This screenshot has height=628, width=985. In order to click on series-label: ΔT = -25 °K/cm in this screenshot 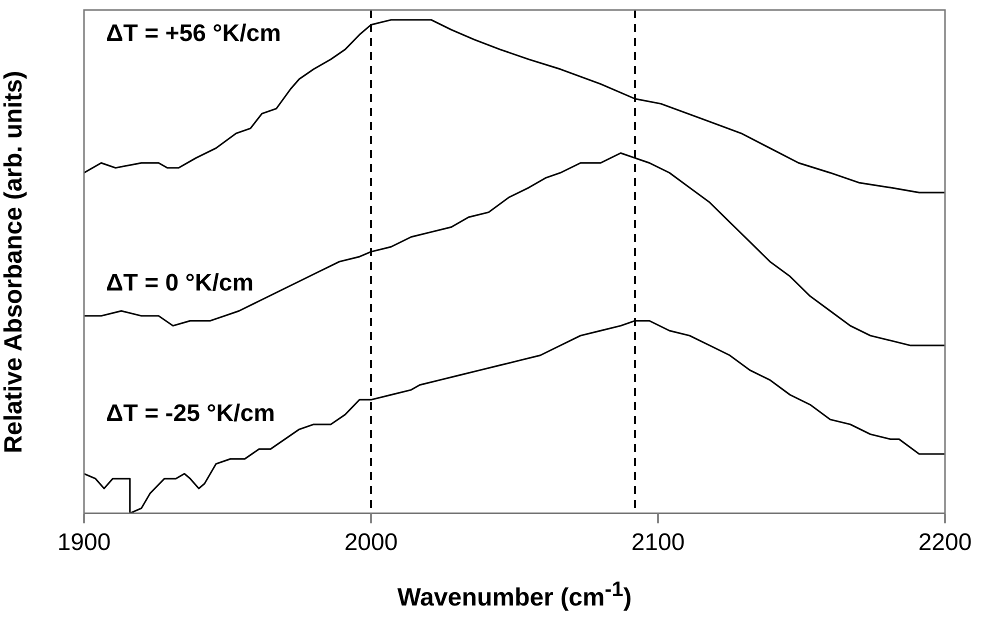, I will do `click(190, 414)`.